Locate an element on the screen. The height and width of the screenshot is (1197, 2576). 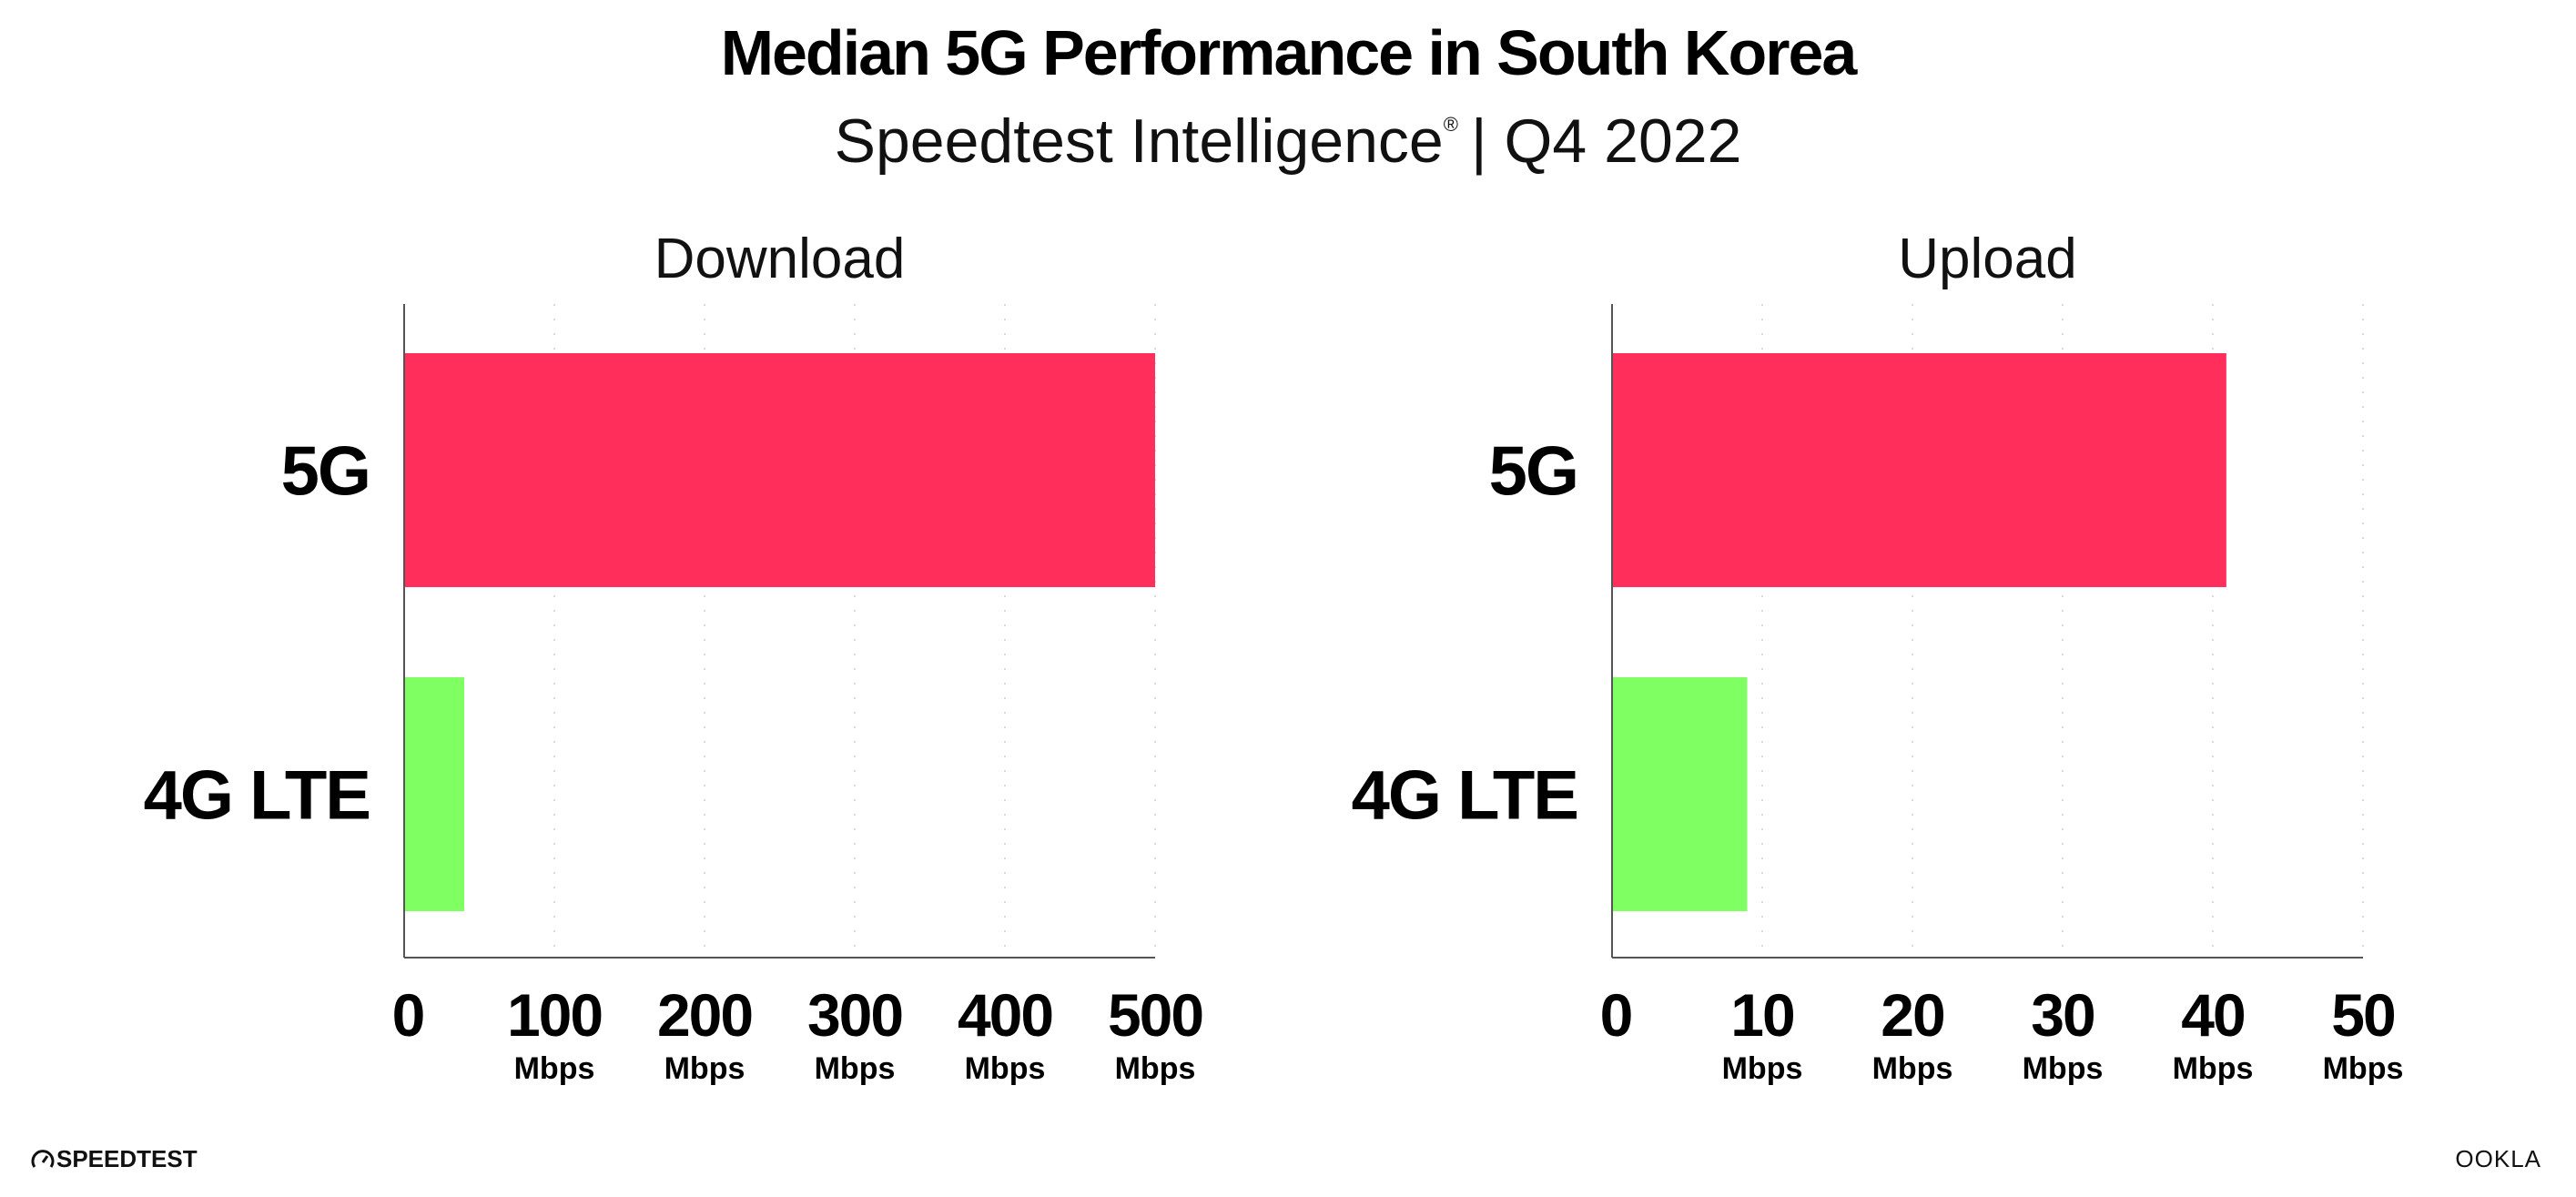
tick-label: 10 is located at coordinates (1761, 1015).